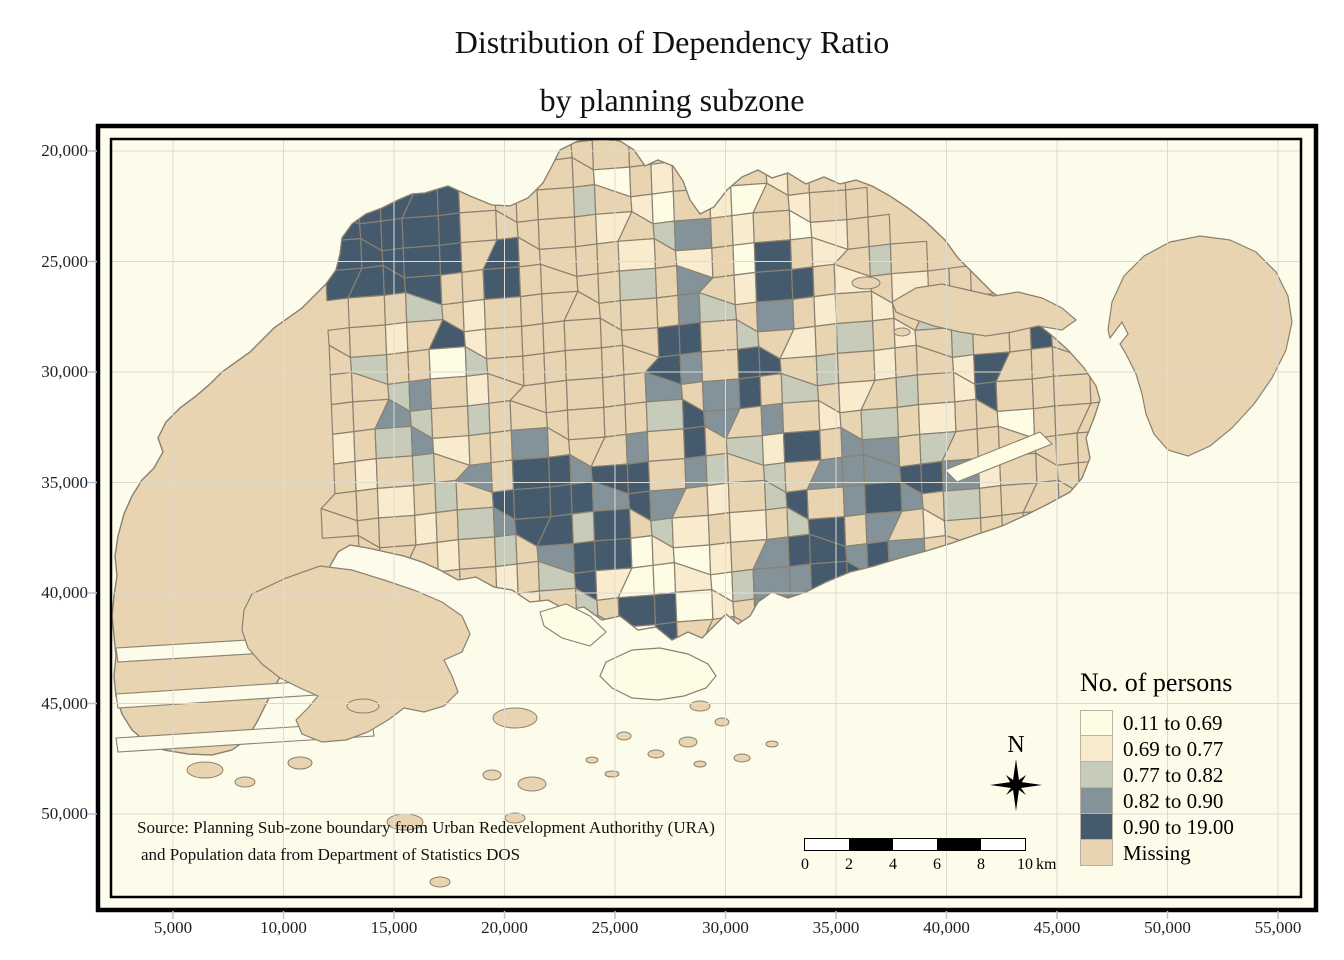 The image size is (1344, 960). I want to click on y-axis-label: 20,000, so click(64, 150).